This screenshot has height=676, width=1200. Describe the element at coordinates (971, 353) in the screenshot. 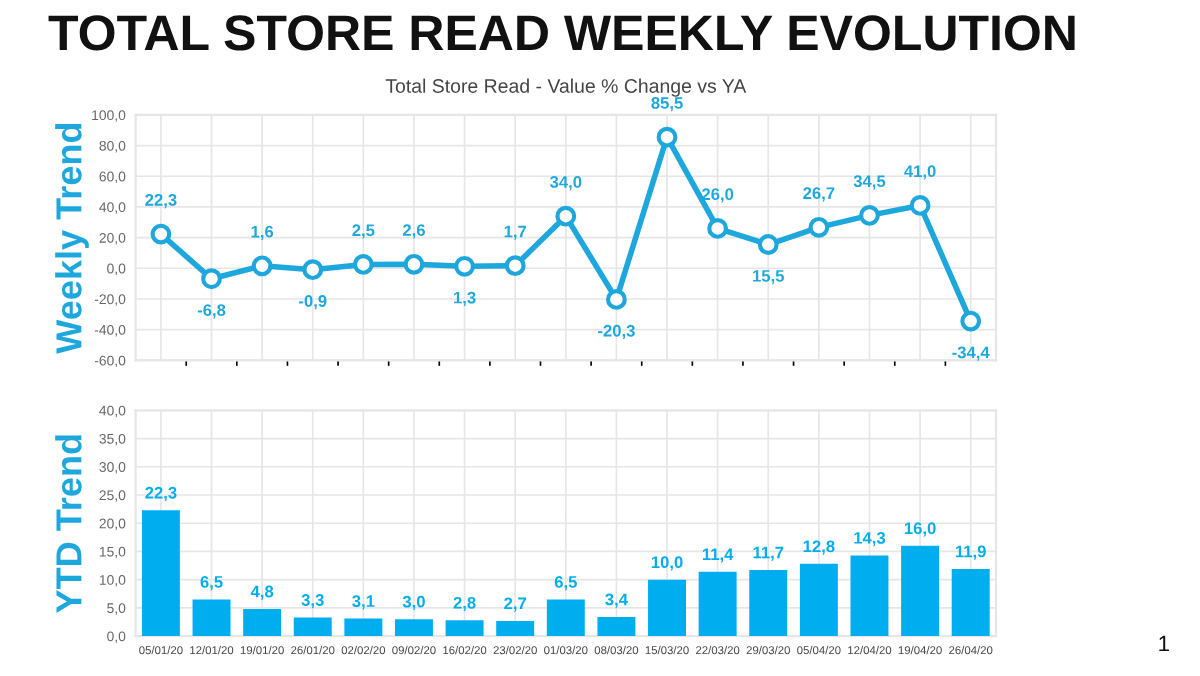

I see `data-label: -34,4` at that location.